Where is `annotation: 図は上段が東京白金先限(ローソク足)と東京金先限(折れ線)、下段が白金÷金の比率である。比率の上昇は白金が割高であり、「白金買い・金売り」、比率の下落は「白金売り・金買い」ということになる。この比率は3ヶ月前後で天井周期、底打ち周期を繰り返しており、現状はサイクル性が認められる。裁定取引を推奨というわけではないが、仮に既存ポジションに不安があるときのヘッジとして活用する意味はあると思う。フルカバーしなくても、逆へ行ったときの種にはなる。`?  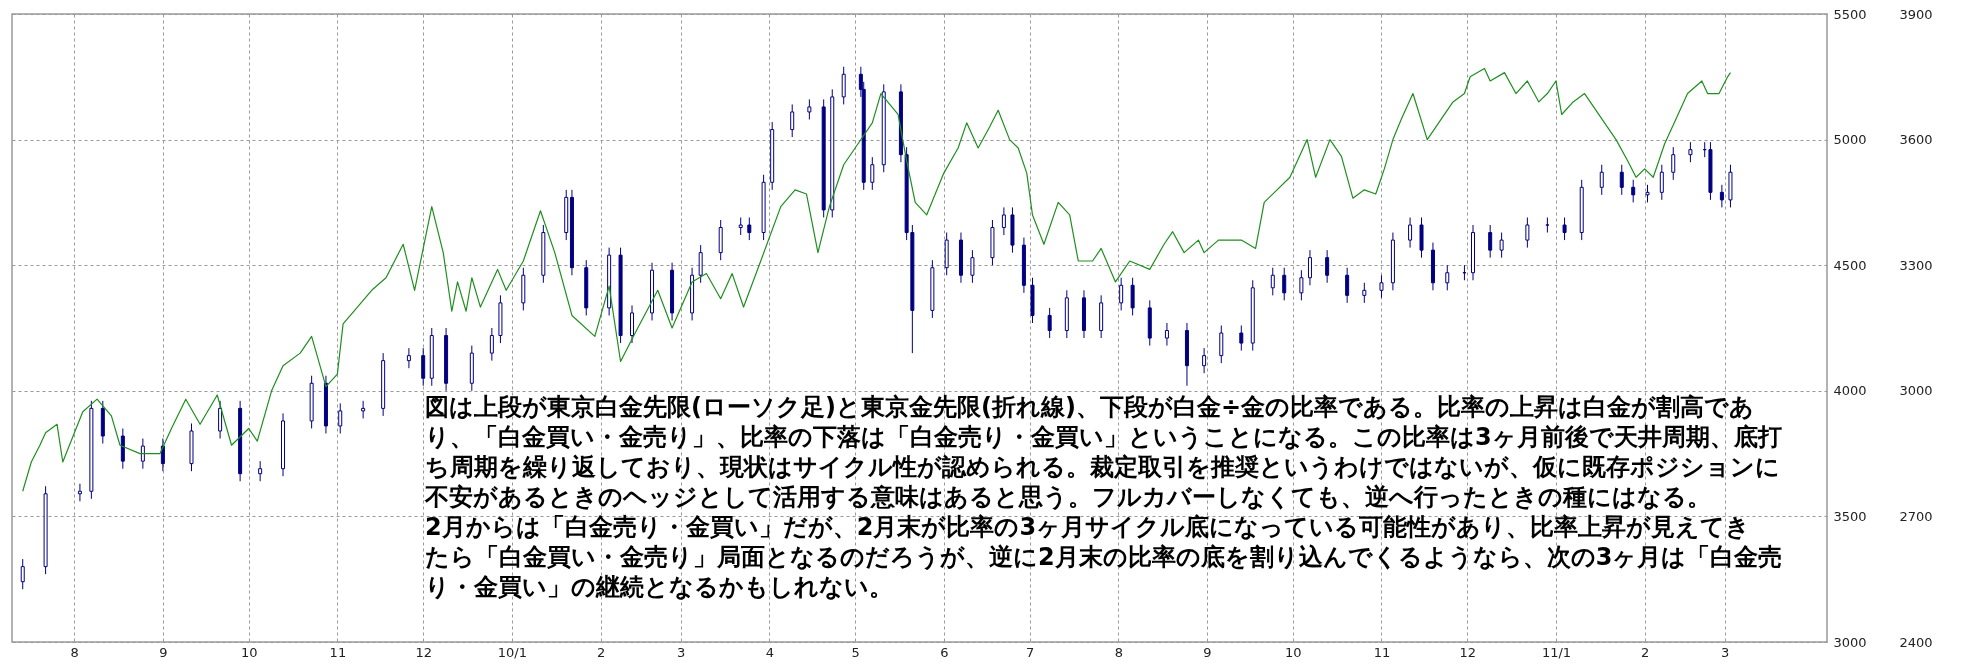
annotation: 図は上段が東京白金先限(ローソク足)と東京金先限(折れ線)、下段が白金÷金の比率である。比率の上昇は白金が割高であり、「白金買い・金売り」、比率の下落は「白金売り・金買い」ということになる。この比率は3ヶ月前後で天井周期、底打ち周期を繰り返しており、現状はサイクル性が認められる。裁定取引を推奨というわけではないが、仮に既存ポジションに不安があるときのヘッジとして活用する意味はあると思う。フルカバーしなくても、逆へ行ったときの種にはなる。 is located at coordinates (1103, 452).